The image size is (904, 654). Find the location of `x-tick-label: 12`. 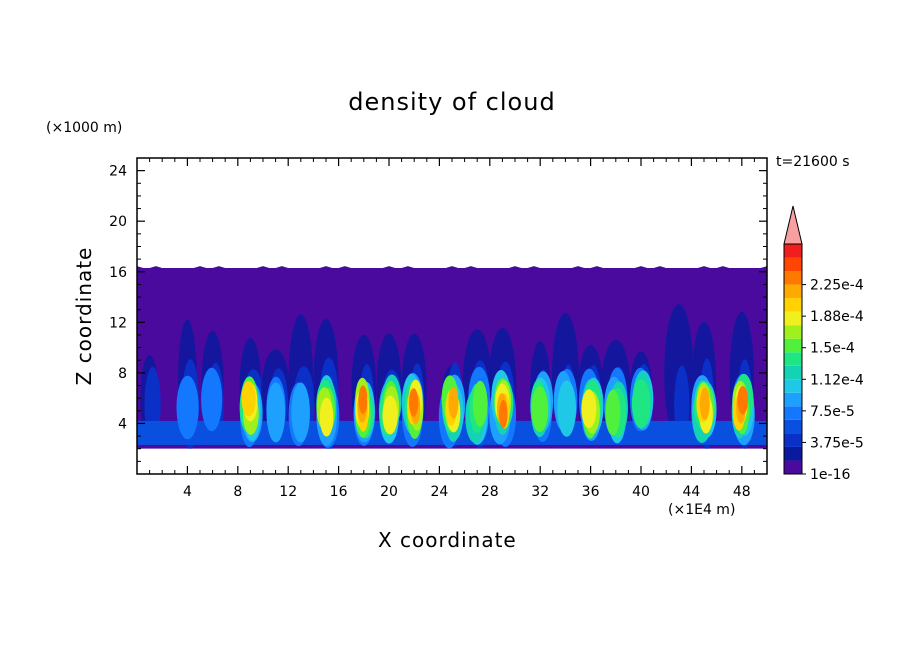

x-tick-label: 12 is located at coordinates (288, 492).